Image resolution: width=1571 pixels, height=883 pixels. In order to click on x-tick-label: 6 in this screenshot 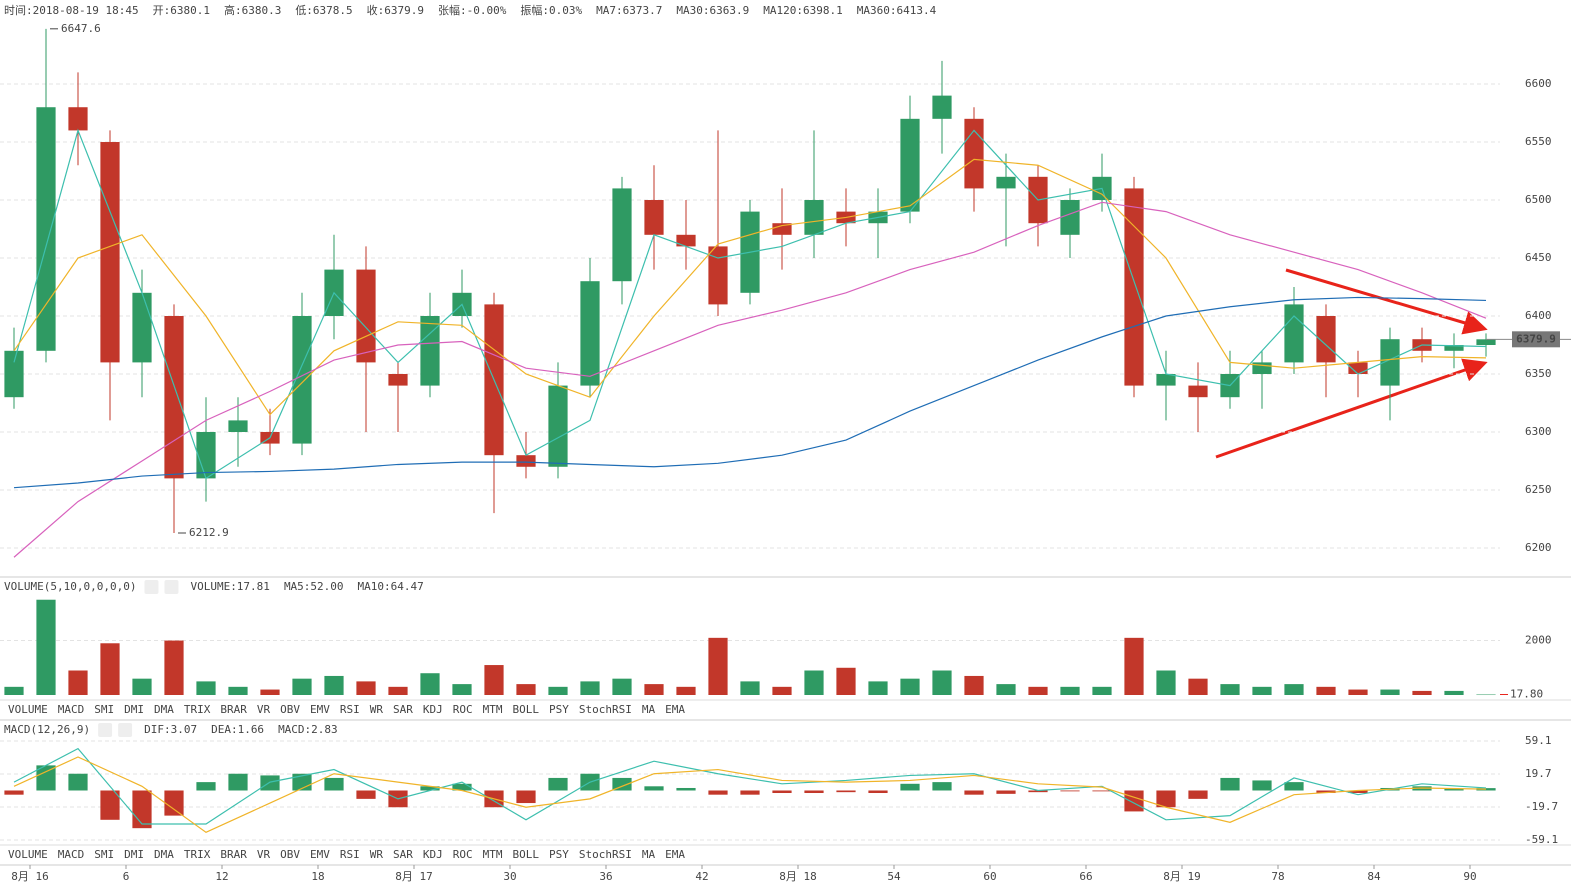, I will do `click(126, 876)`.